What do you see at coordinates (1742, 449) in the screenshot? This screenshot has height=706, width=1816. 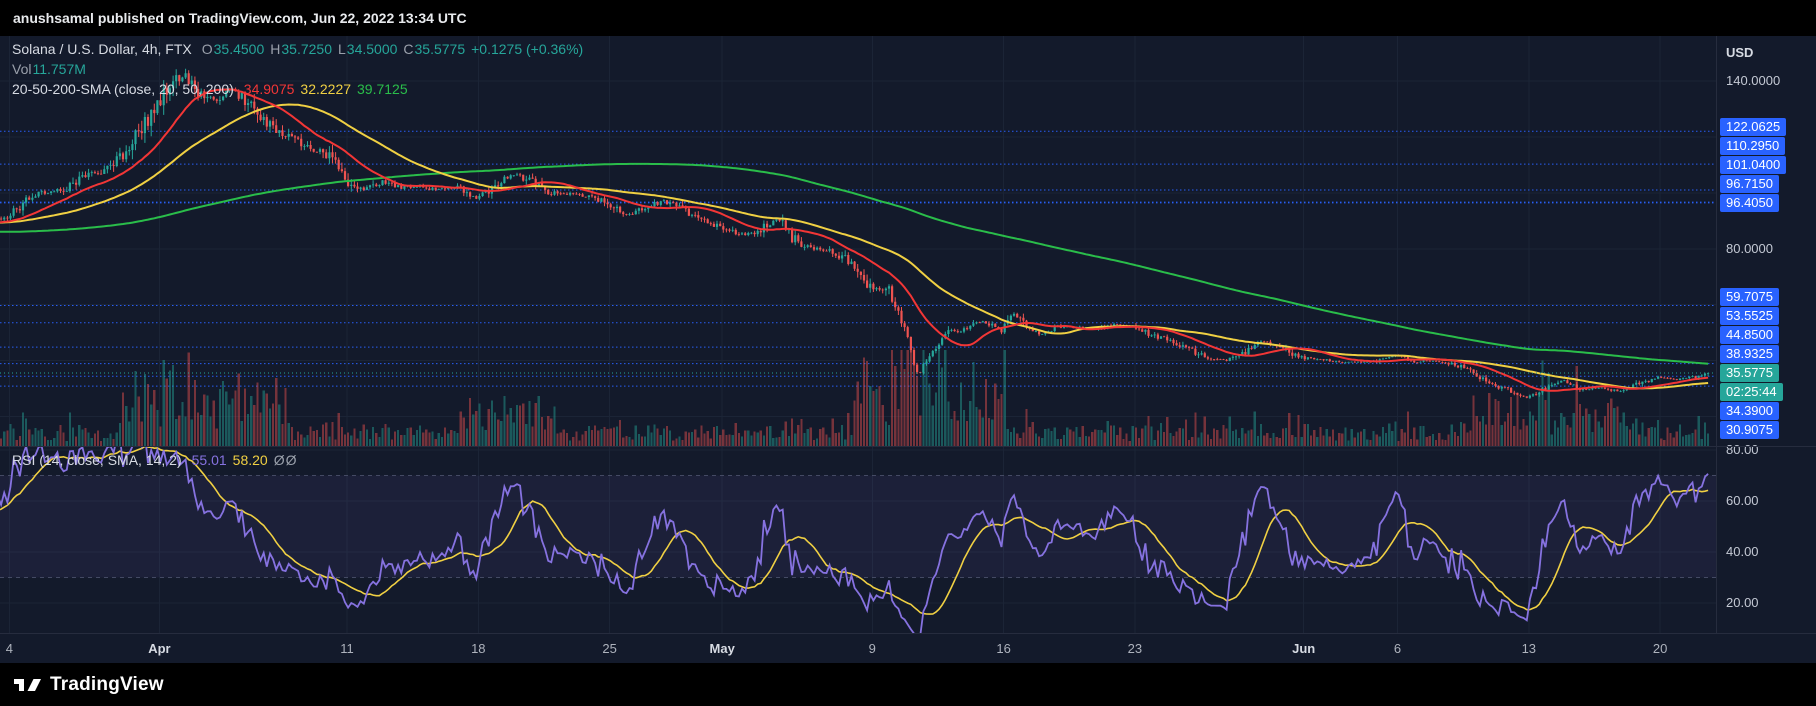 I see `rsi-axis-tick: 80.00` at bounding box center [1742, 449].